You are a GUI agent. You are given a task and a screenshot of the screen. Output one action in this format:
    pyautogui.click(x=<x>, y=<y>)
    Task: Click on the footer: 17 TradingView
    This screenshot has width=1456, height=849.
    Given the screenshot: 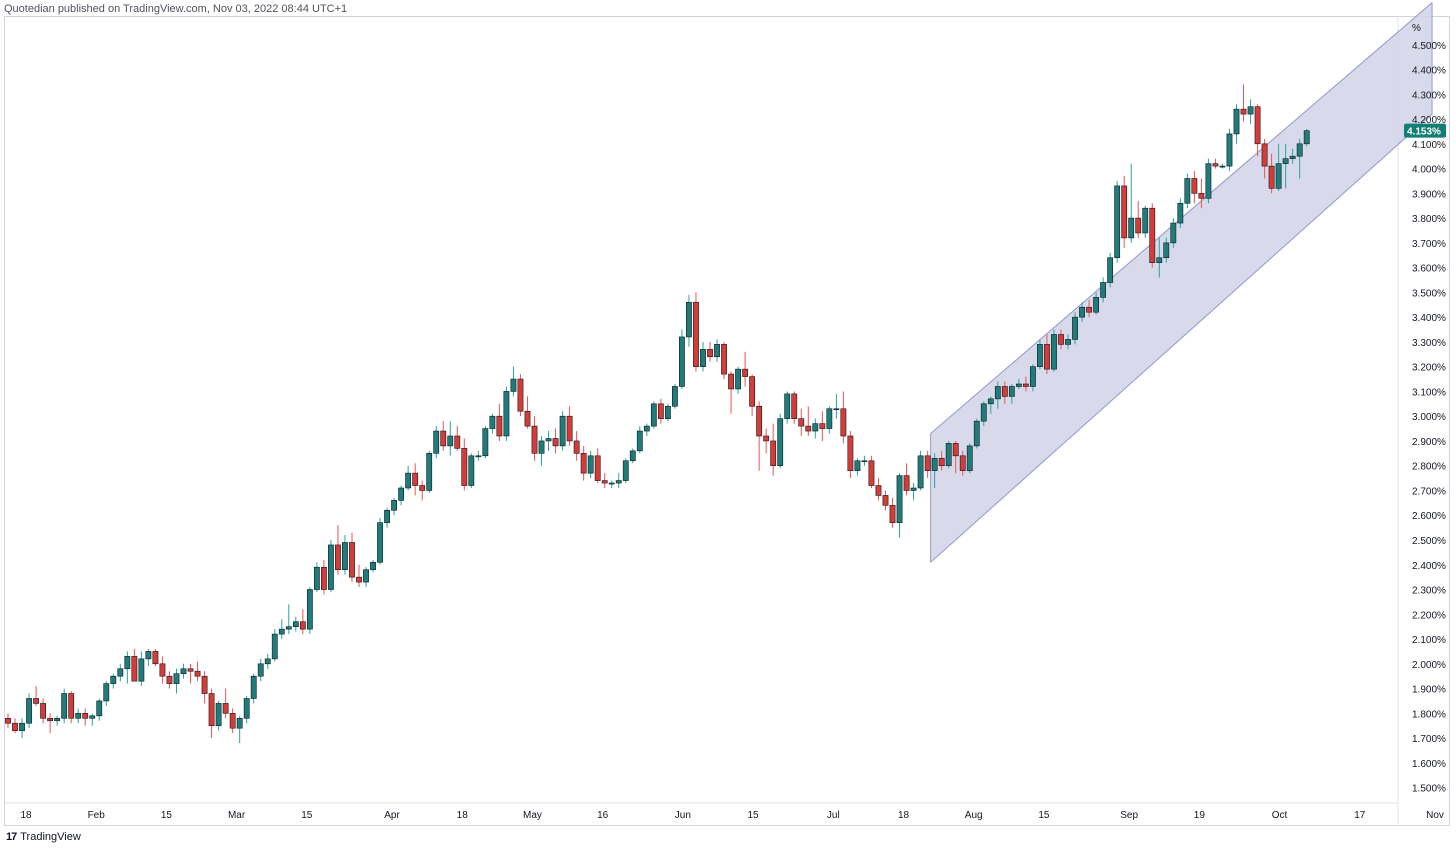 What is the action you would take?
    pyautogui.click(x=43, y=837)
    